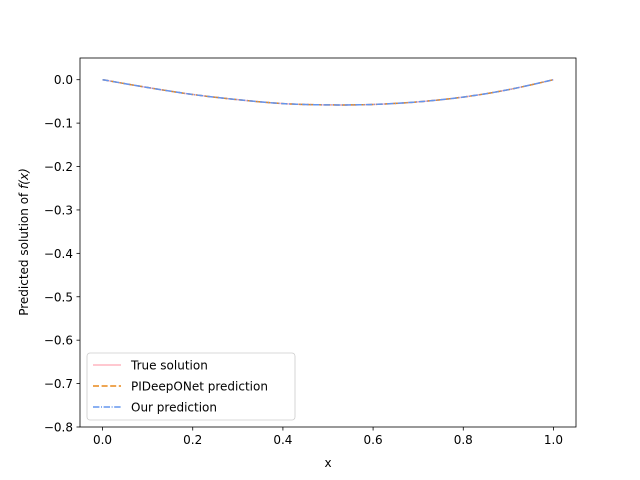 The width and height of the screenshot is (640, 480). I want to click on y-tick-label: −0.8, so click(58, 428).